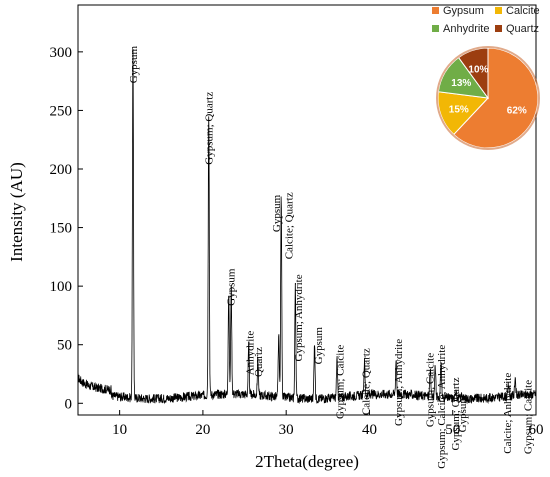 The image size is (550, 477). Describe the element at coordinates (452, 430) in the screenshot. I see `x-tick-label: 50` at that location.